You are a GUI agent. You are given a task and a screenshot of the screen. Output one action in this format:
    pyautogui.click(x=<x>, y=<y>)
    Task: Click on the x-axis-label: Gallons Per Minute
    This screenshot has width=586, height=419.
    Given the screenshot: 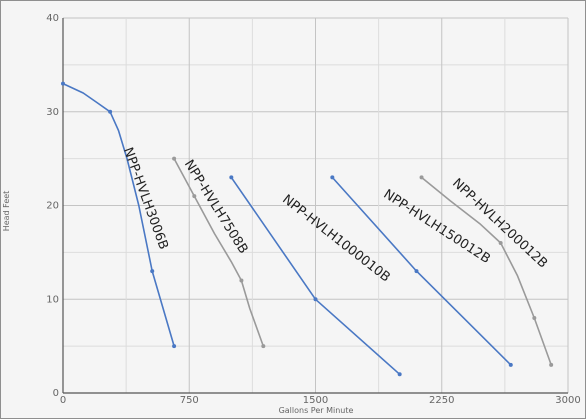 What is the action you would take?
    pyautogui.click(x=316, y=410)
    